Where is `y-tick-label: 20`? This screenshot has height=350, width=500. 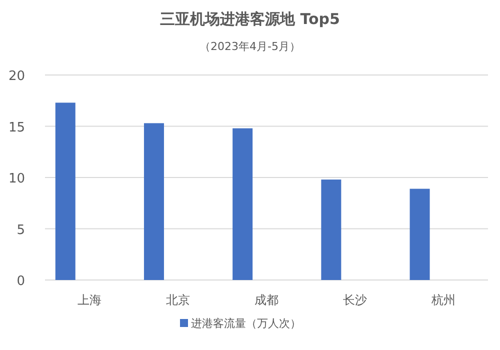
y-tick-label: 20 is located at coordinates (16, 76).